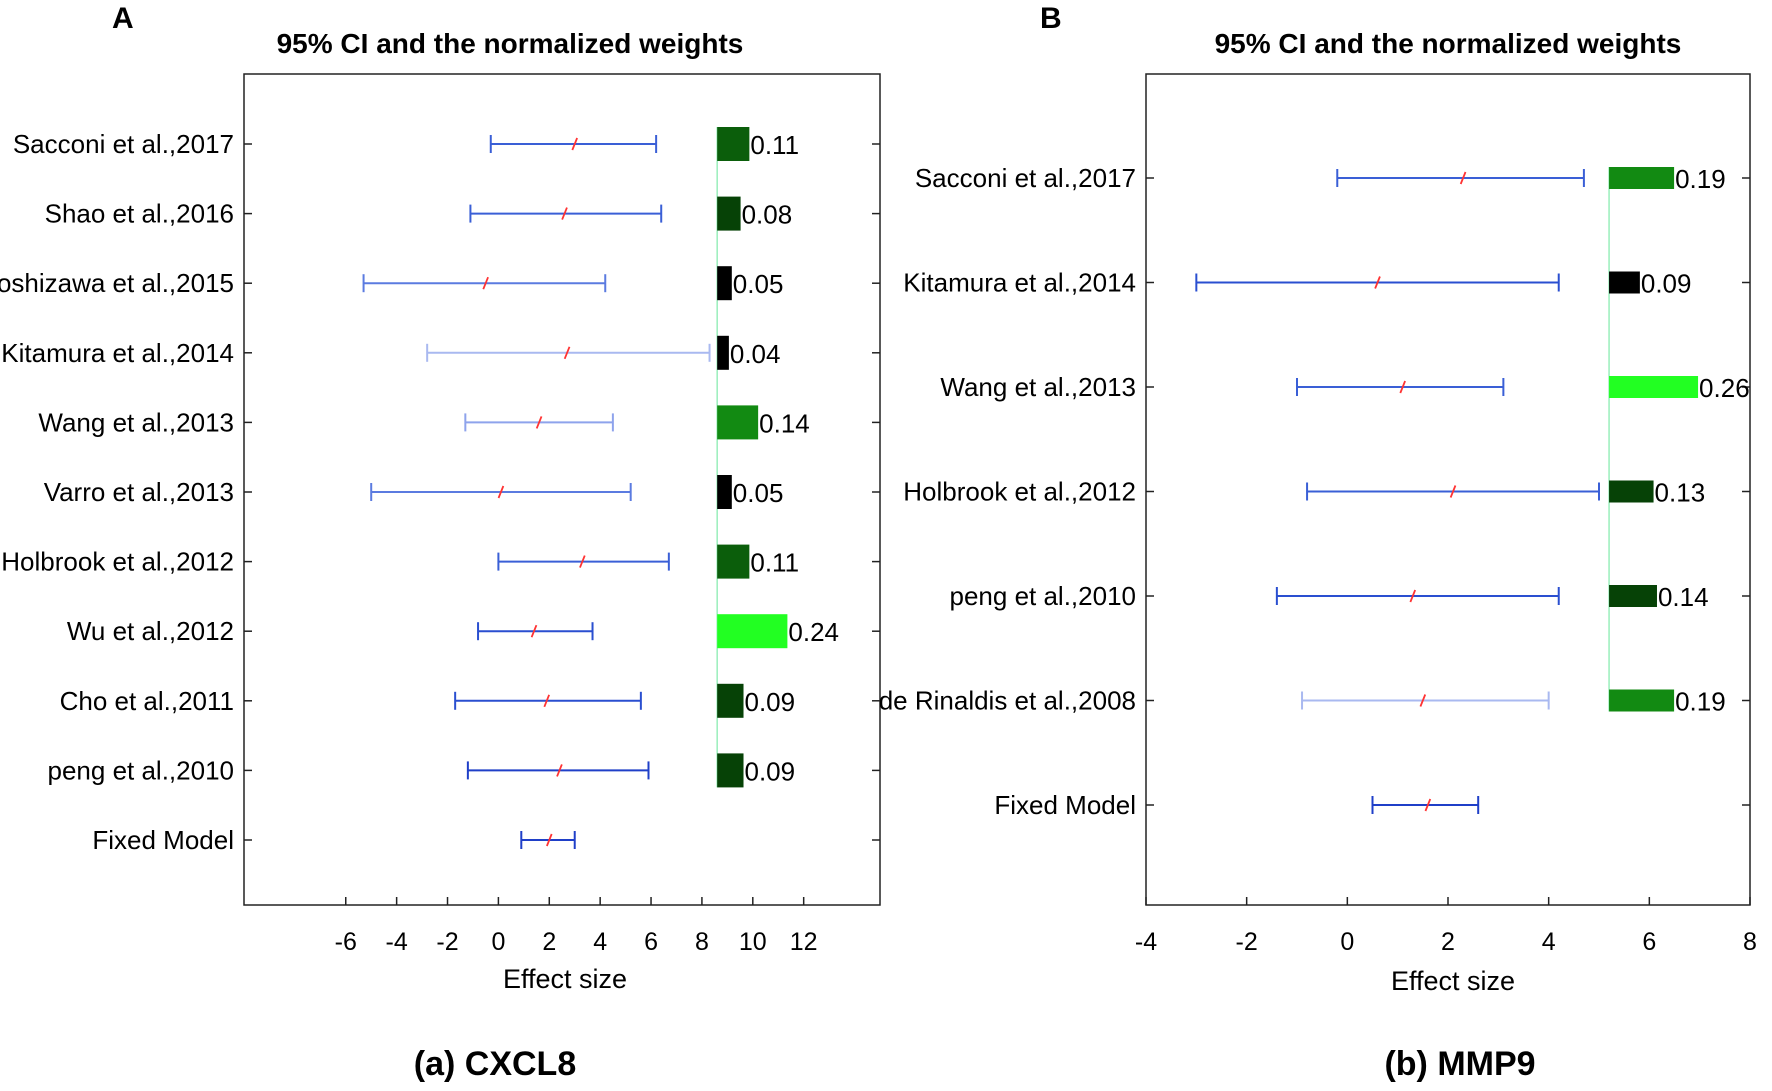 This screenshot has width=1772, height=1091. Describe the element at coordinates (1007, 701) in the screenshot. I see `study-label: de Rinaldis et al.,2008` at that location.